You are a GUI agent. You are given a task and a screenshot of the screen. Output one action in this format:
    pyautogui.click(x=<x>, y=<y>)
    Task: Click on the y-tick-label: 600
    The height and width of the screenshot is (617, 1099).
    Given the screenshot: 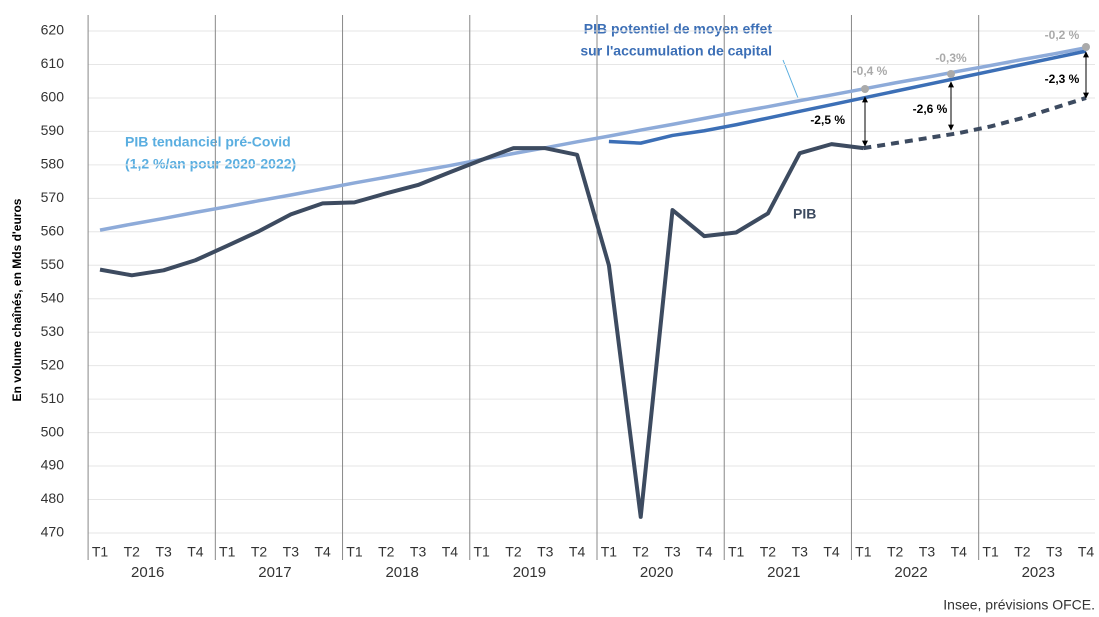 What is the action you would take?
    pyautogui.click(x=53, y=97)
    